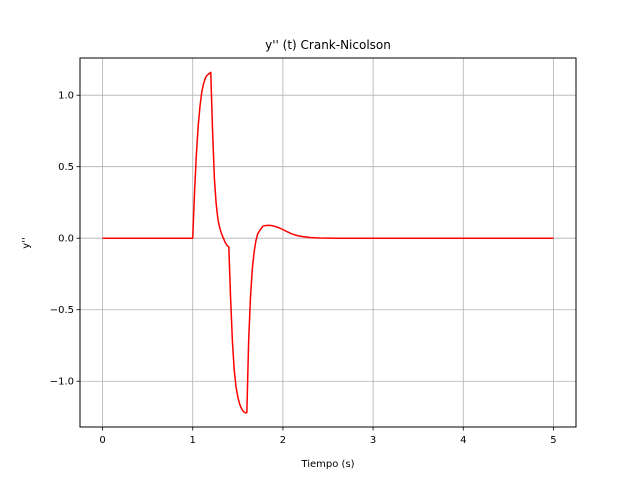  What do you see at coordinates (66, 167) in the screenshot?
I see `y-tick-label: 0.5` at bounding box center [66, 167].